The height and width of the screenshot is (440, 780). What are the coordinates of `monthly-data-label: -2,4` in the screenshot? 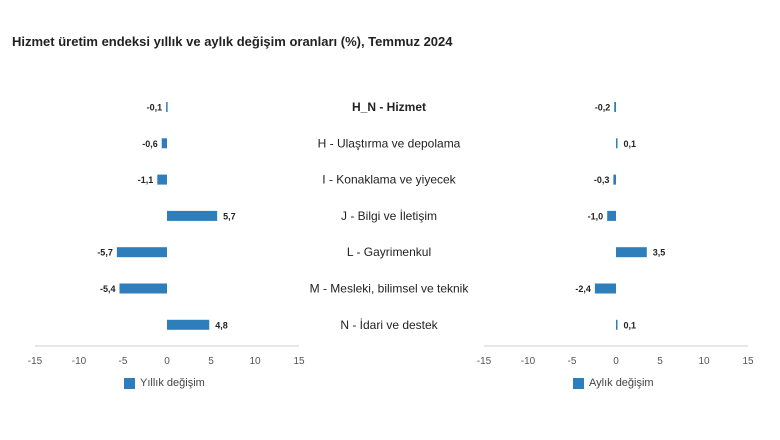 It's located at (583, 289).